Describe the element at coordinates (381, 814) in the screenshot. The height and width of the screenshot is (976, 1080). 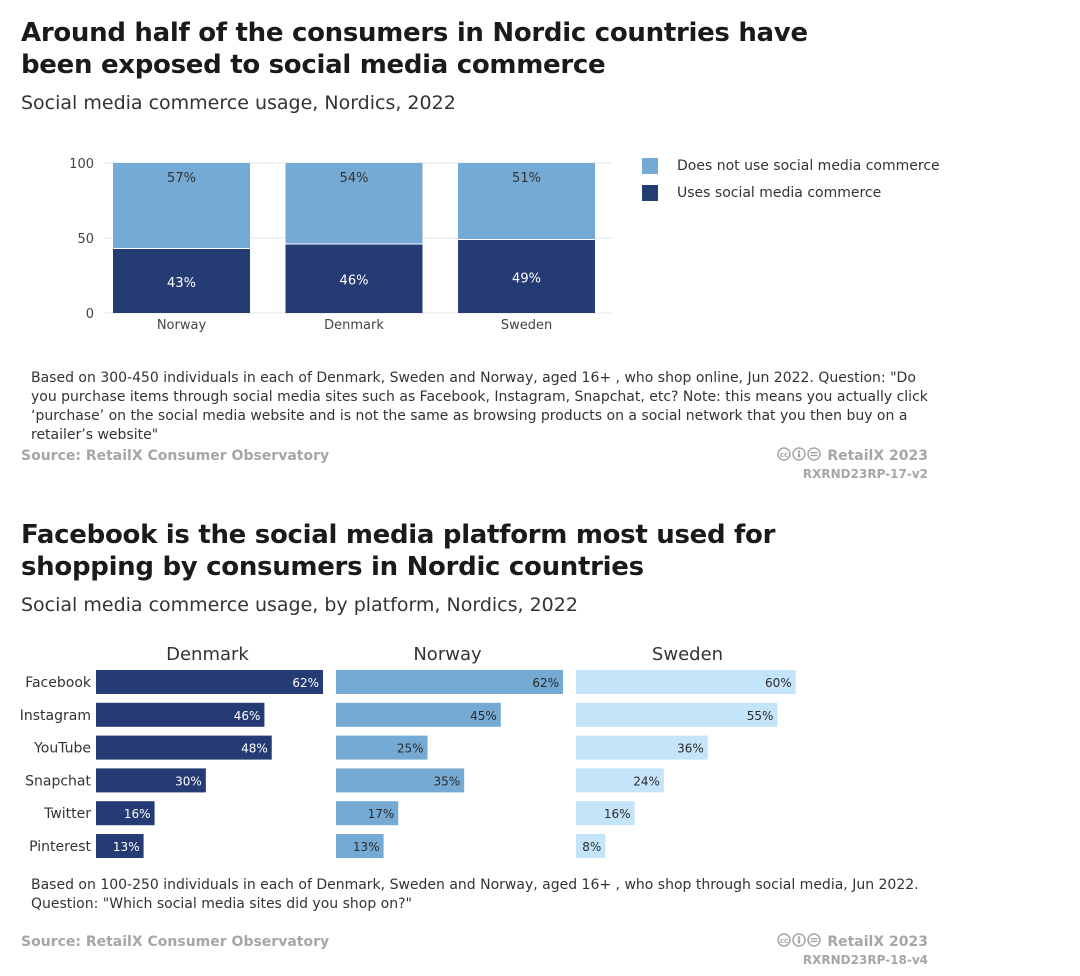
I see `data-label: 17%` at that location.